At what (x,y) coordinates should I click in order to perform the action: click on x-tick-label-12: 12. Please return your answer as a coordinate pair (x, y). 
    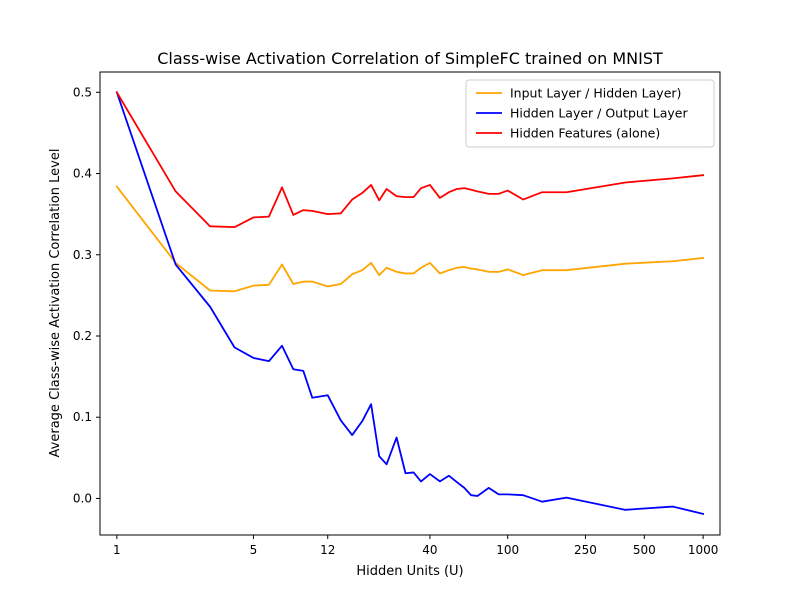
    Looking at the image, I should click on (327, 550).